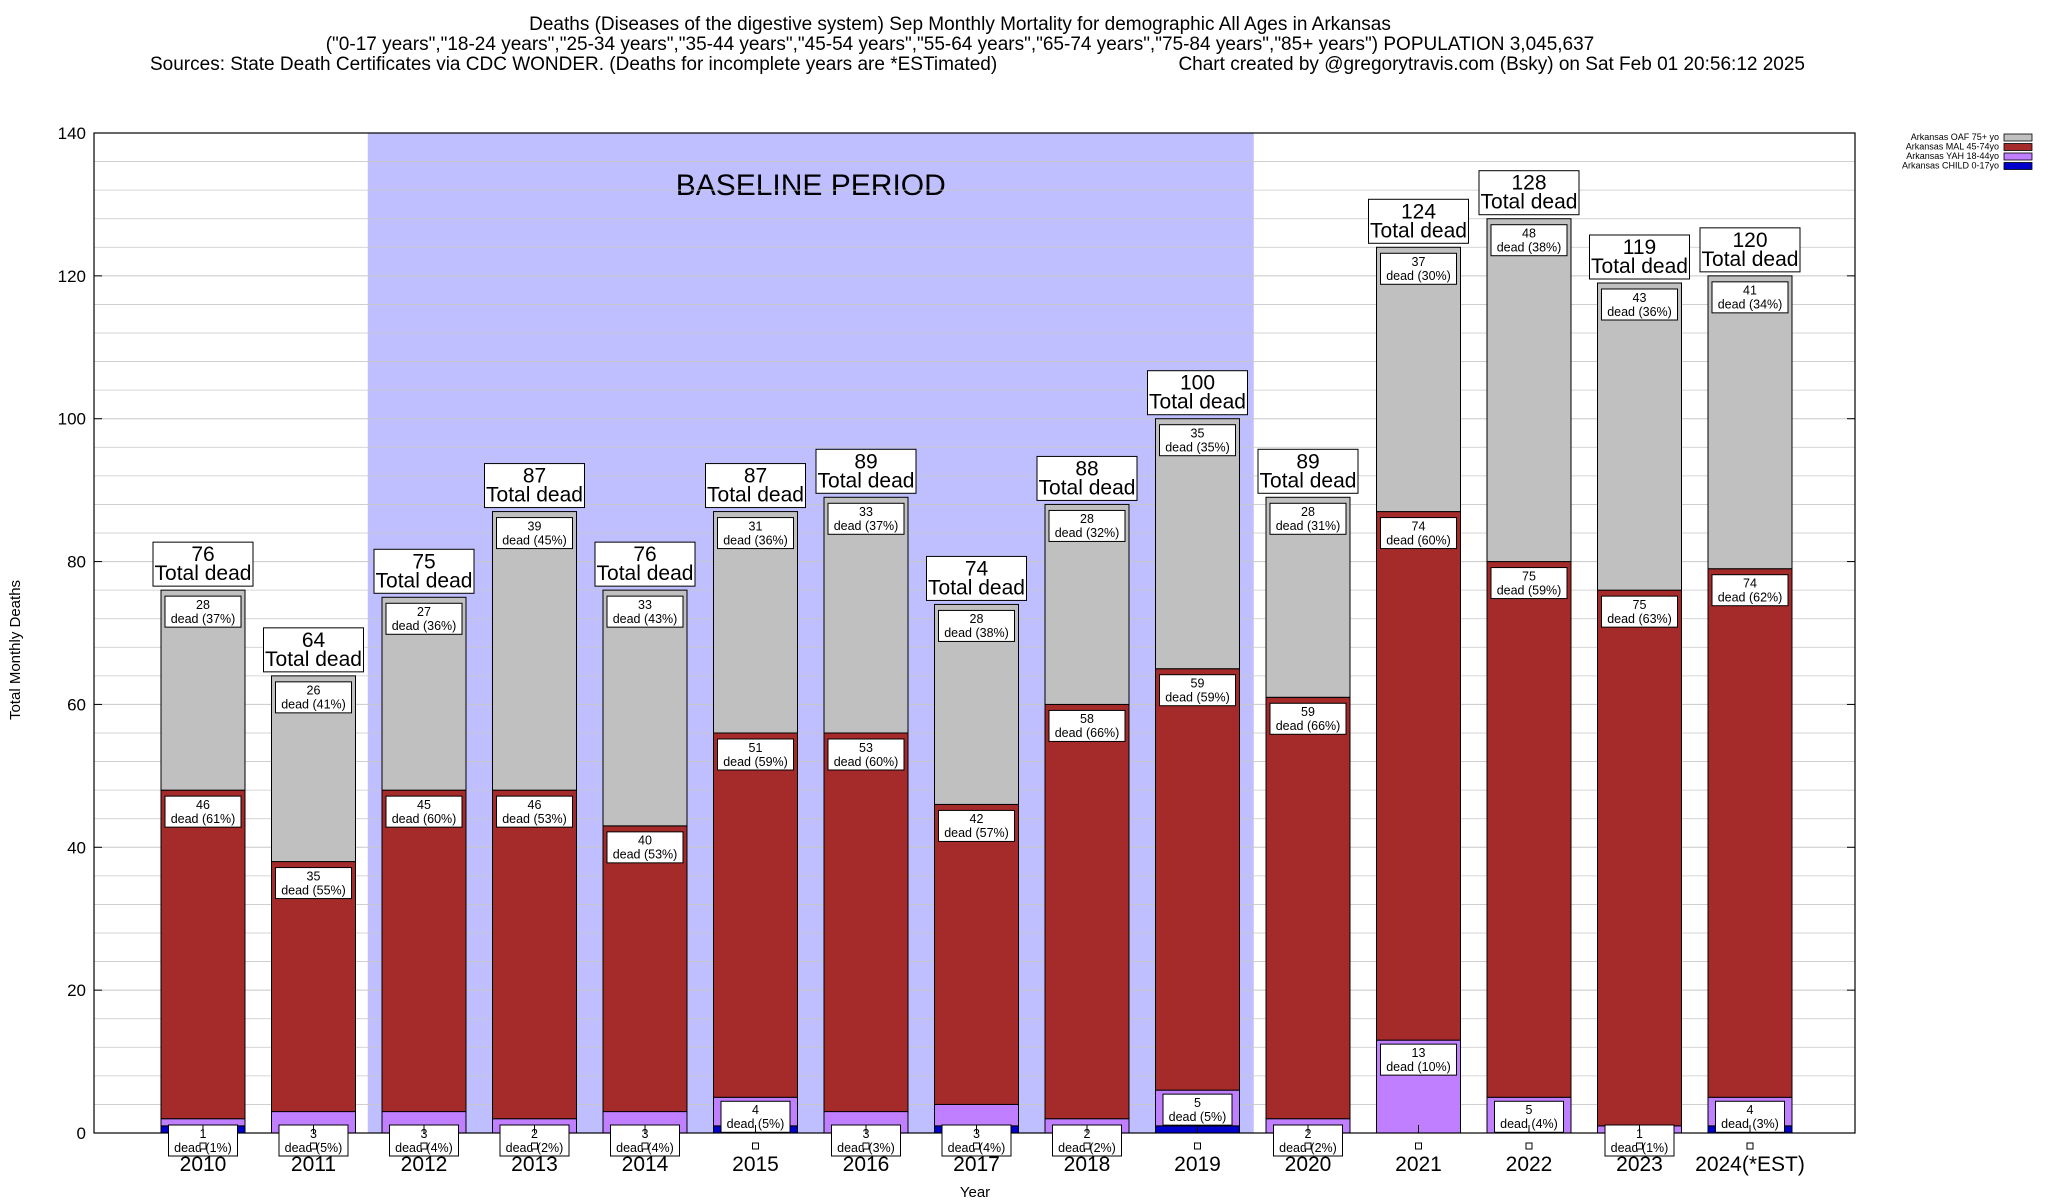  Describe the element at coordinates (1639, 1164) in the screenshot. I see `x-tick-label: 2023` at that location.